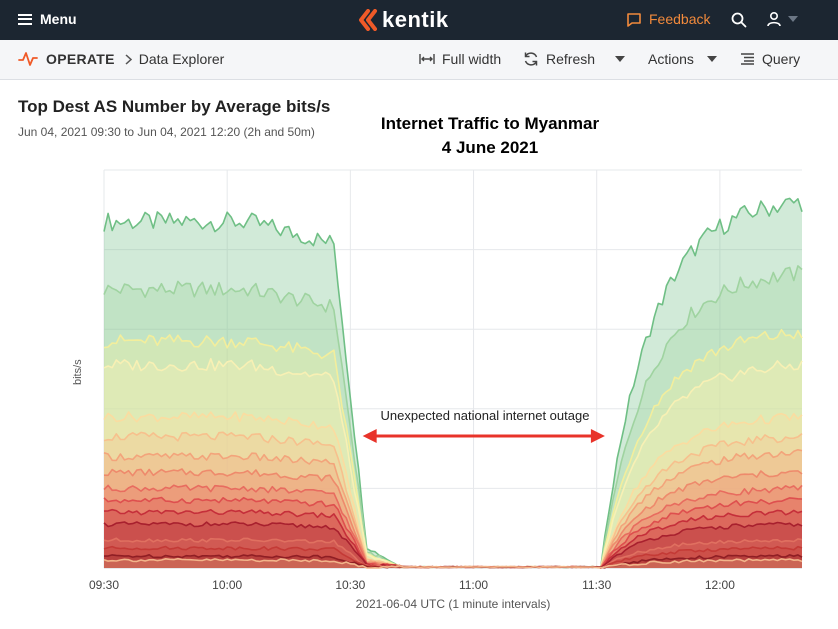  Describe the element at coordinates (25, 19) in the screenshot. I see `hamburger-icon` at that location.